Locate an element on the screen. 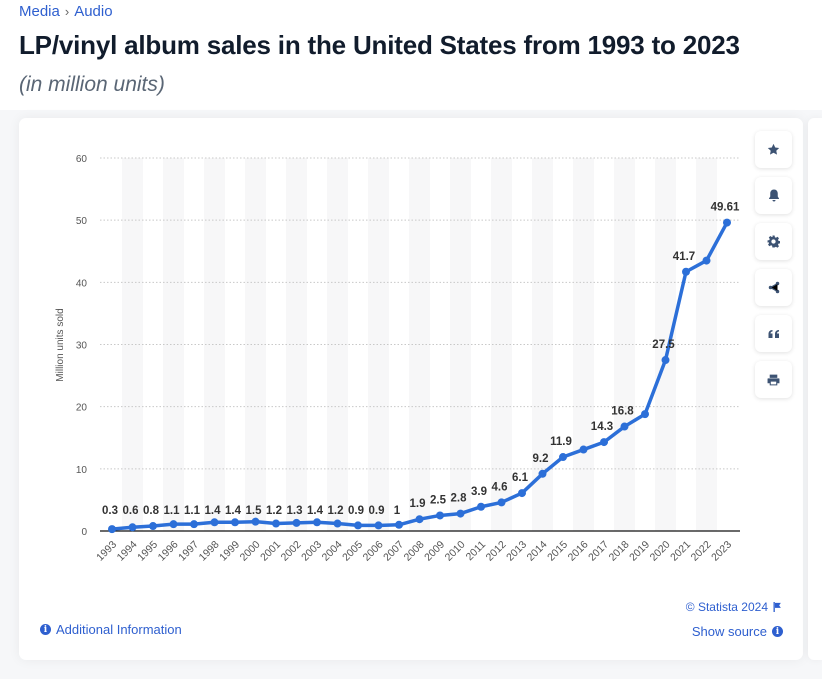 Image resolution: width=822 pixels, height=679 pixels. data-label: 3.9 is located at coordinates (479, 492).